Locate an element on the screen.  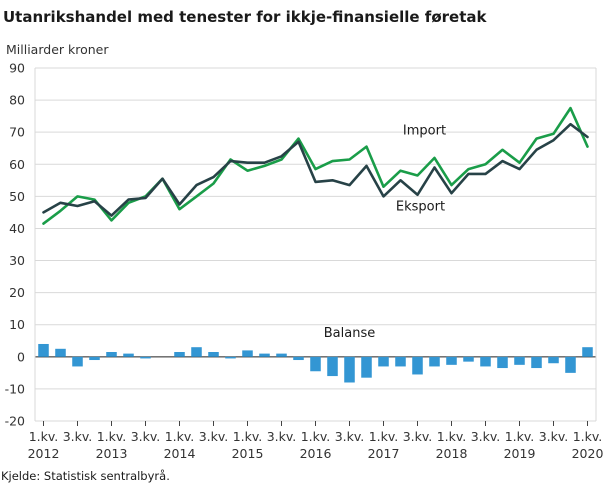
series-labels: Import Eksport Balanse is located at coordinates (385, 232).